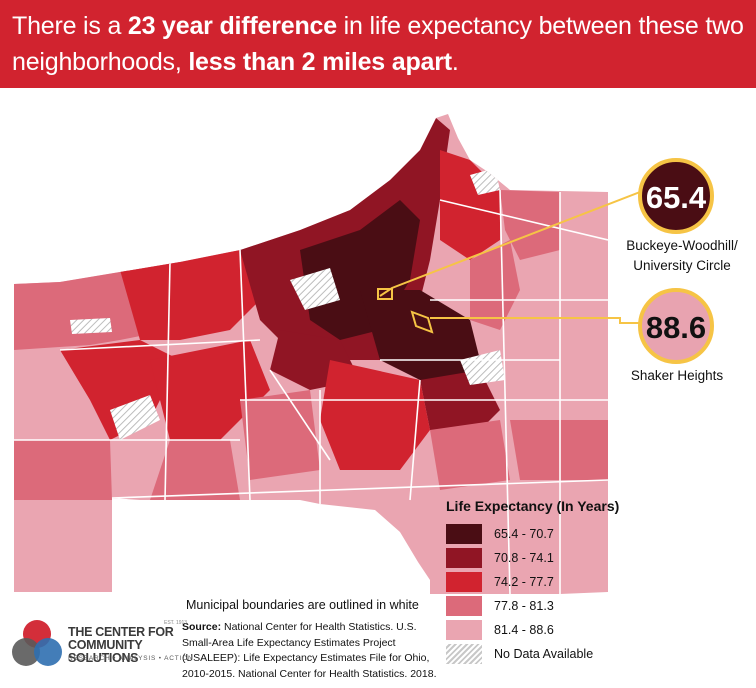 This screenshot has height=688, width=756. I want to click on legend-item: 70.8 - 74.1, so click(596, 558).